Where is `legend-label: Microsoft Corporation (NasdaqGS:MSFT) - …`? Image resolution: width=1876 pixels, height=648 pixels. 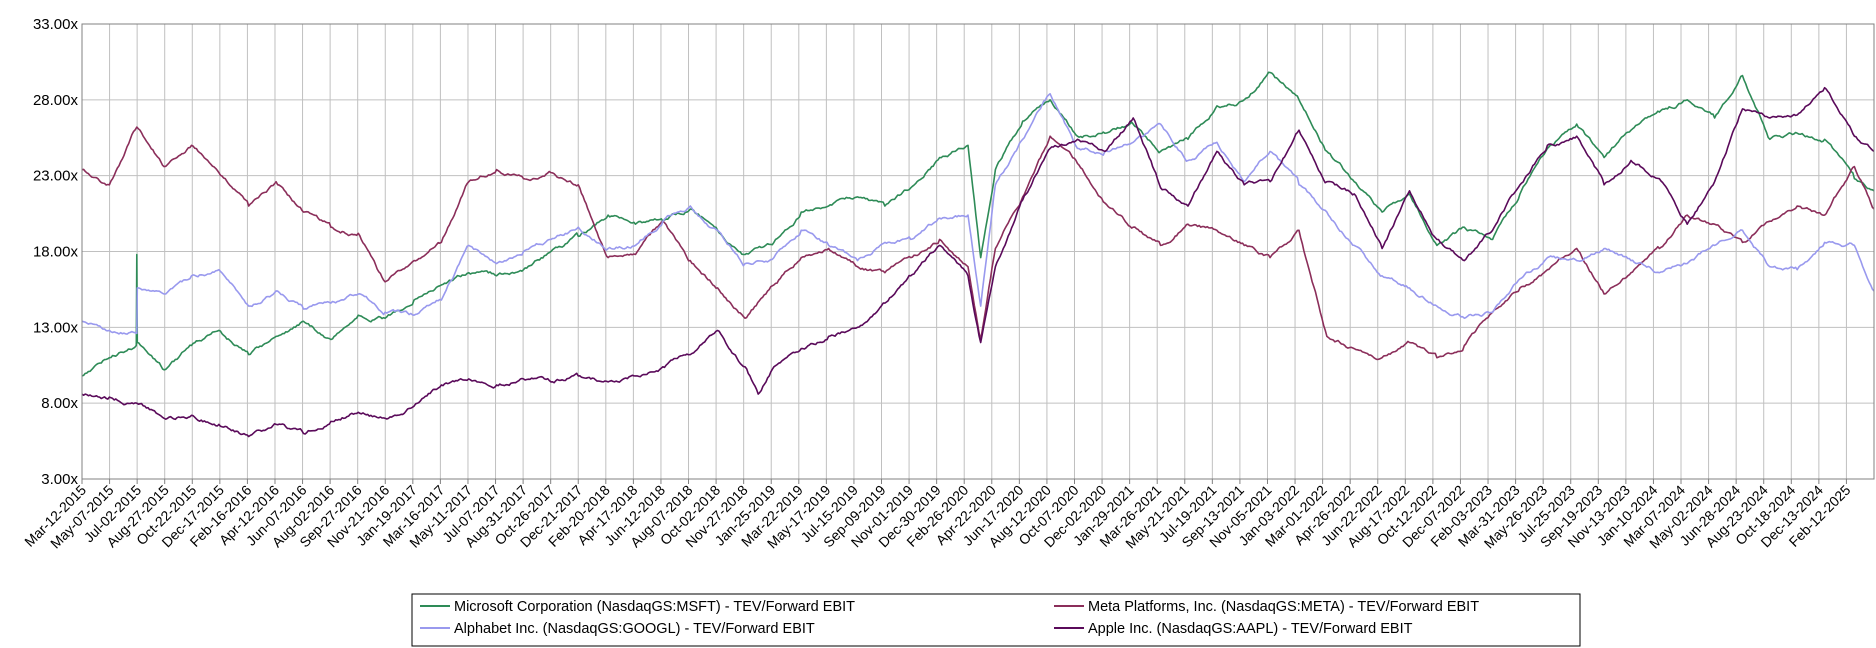
legend-label: Microsoft Corporation (NasdaqGS:MSFT) - … is located at coordinates (654, 607).